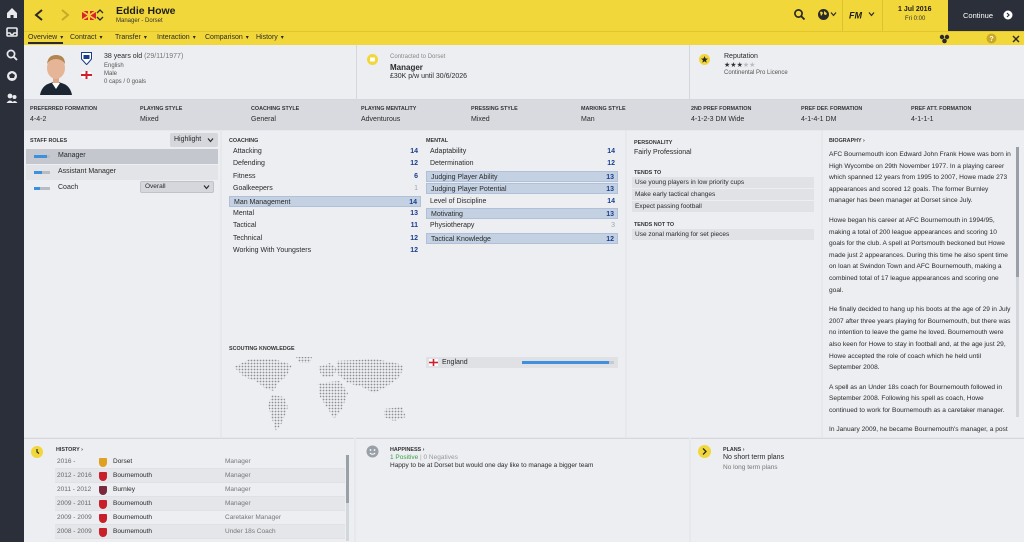 The height and width of the screenshot is (542, 1024). I want to click on history-club: Burnley, so click(124, 489).